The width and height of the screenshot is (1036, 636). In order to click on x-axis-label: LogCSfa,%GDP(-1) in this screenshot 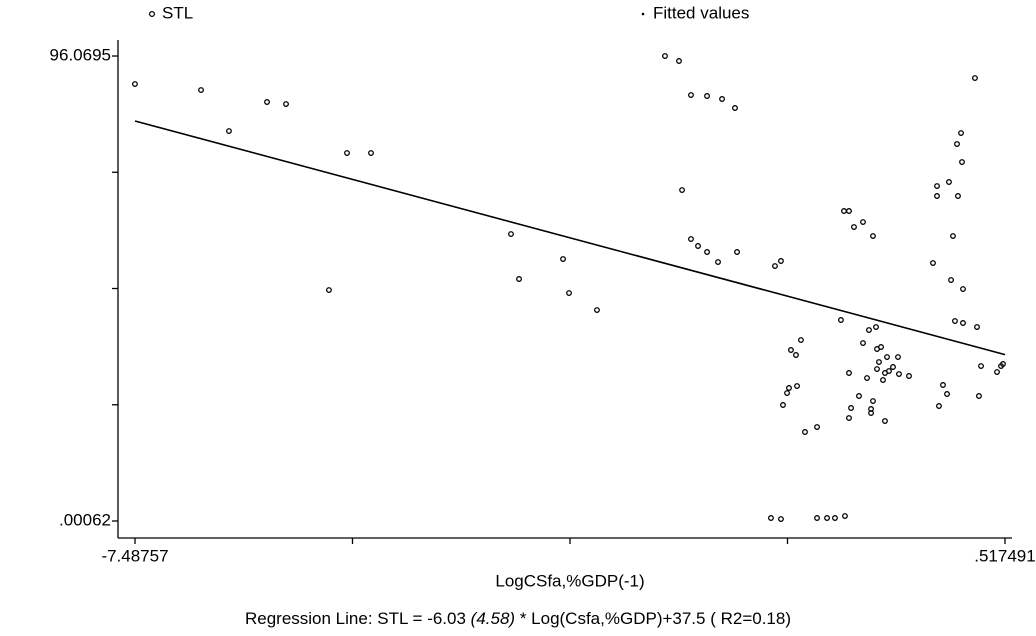, I will do `click(569, 580)`.